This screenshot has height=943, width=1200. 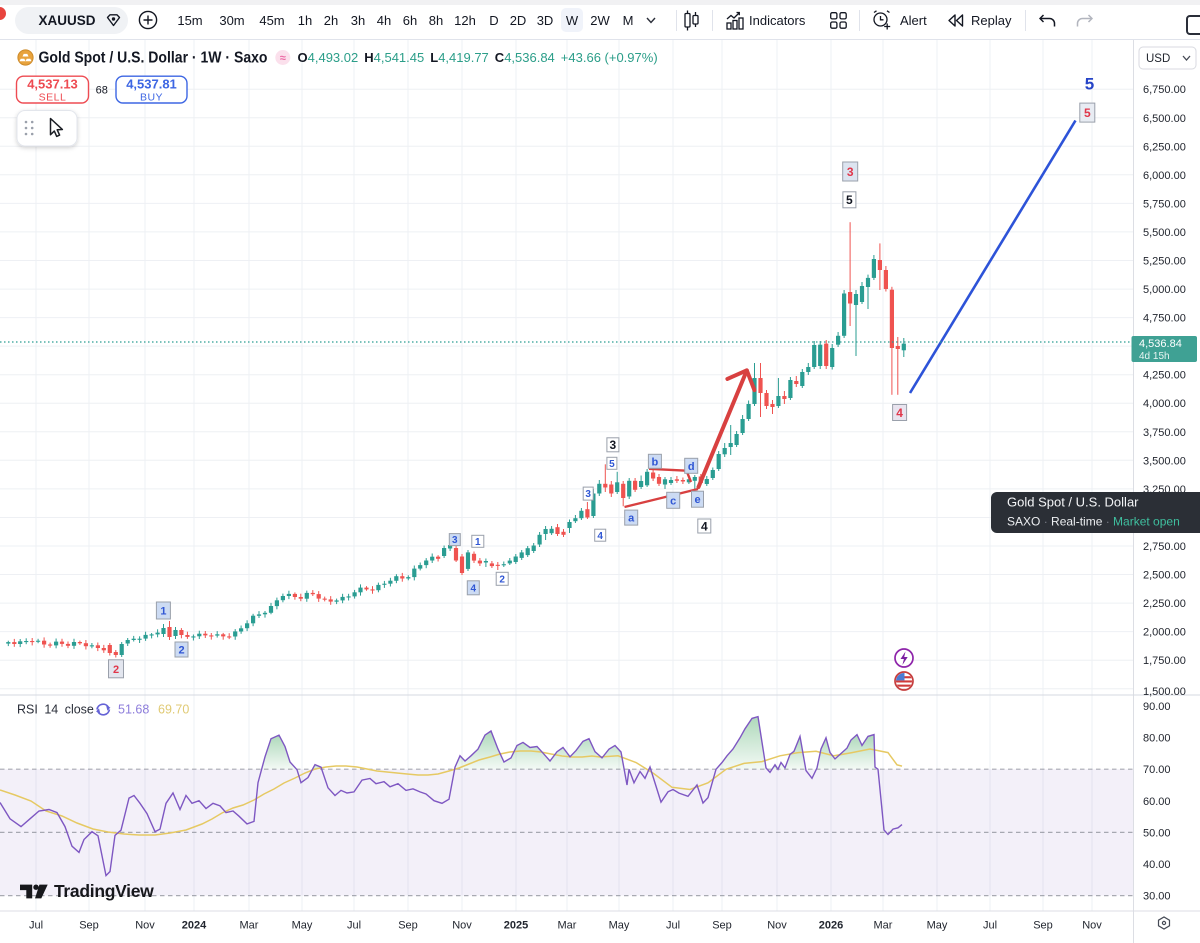 What do you see at coordinates (691, 467) in the screenshot?
I see `svg-text: d` at bounding box center [691, 467].